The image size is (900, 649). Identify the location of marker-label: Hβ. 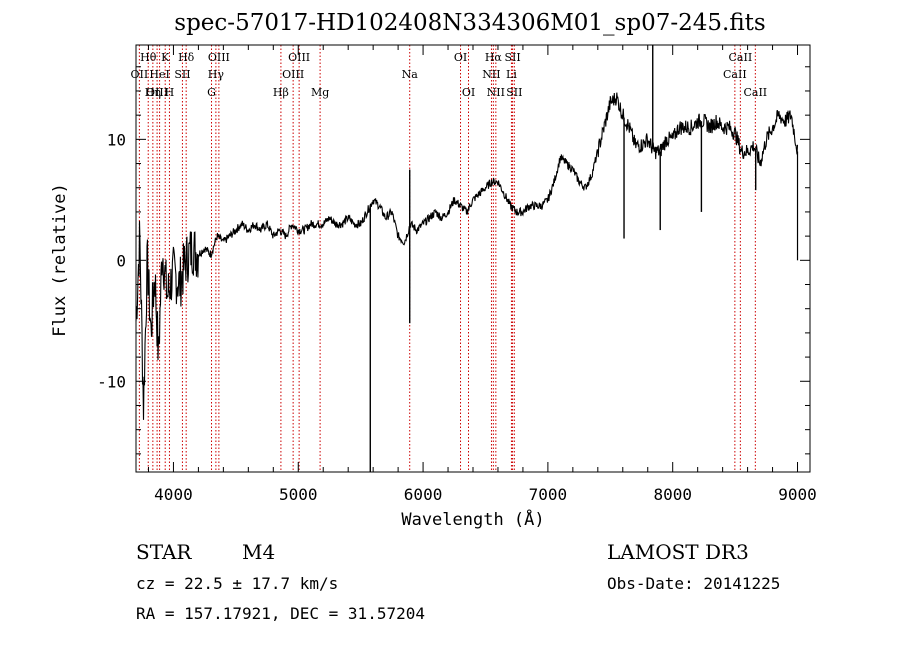
(281, 92).